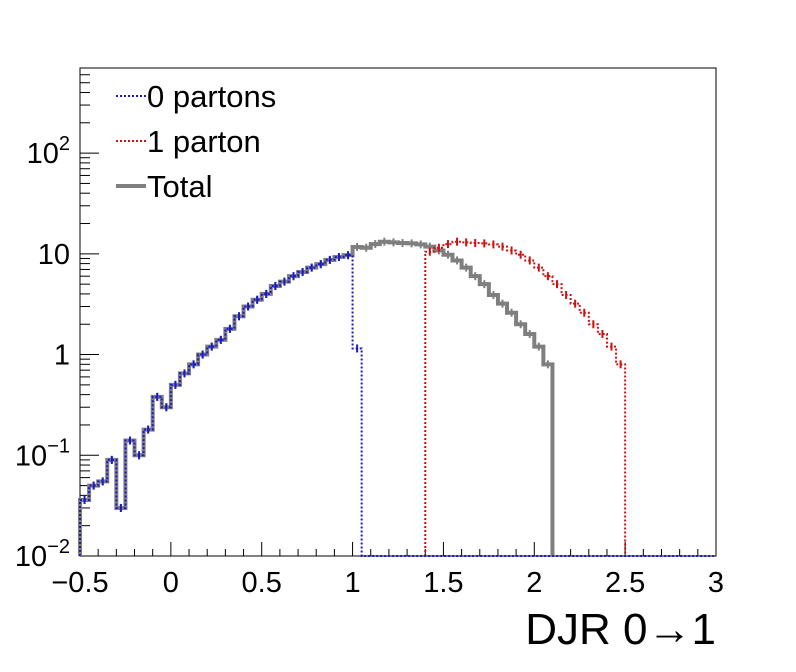 The image size is (796, 672). Describe the element at coordinates (62, 356) in the screenshot. I see `y-tick-label: 1` at that location.